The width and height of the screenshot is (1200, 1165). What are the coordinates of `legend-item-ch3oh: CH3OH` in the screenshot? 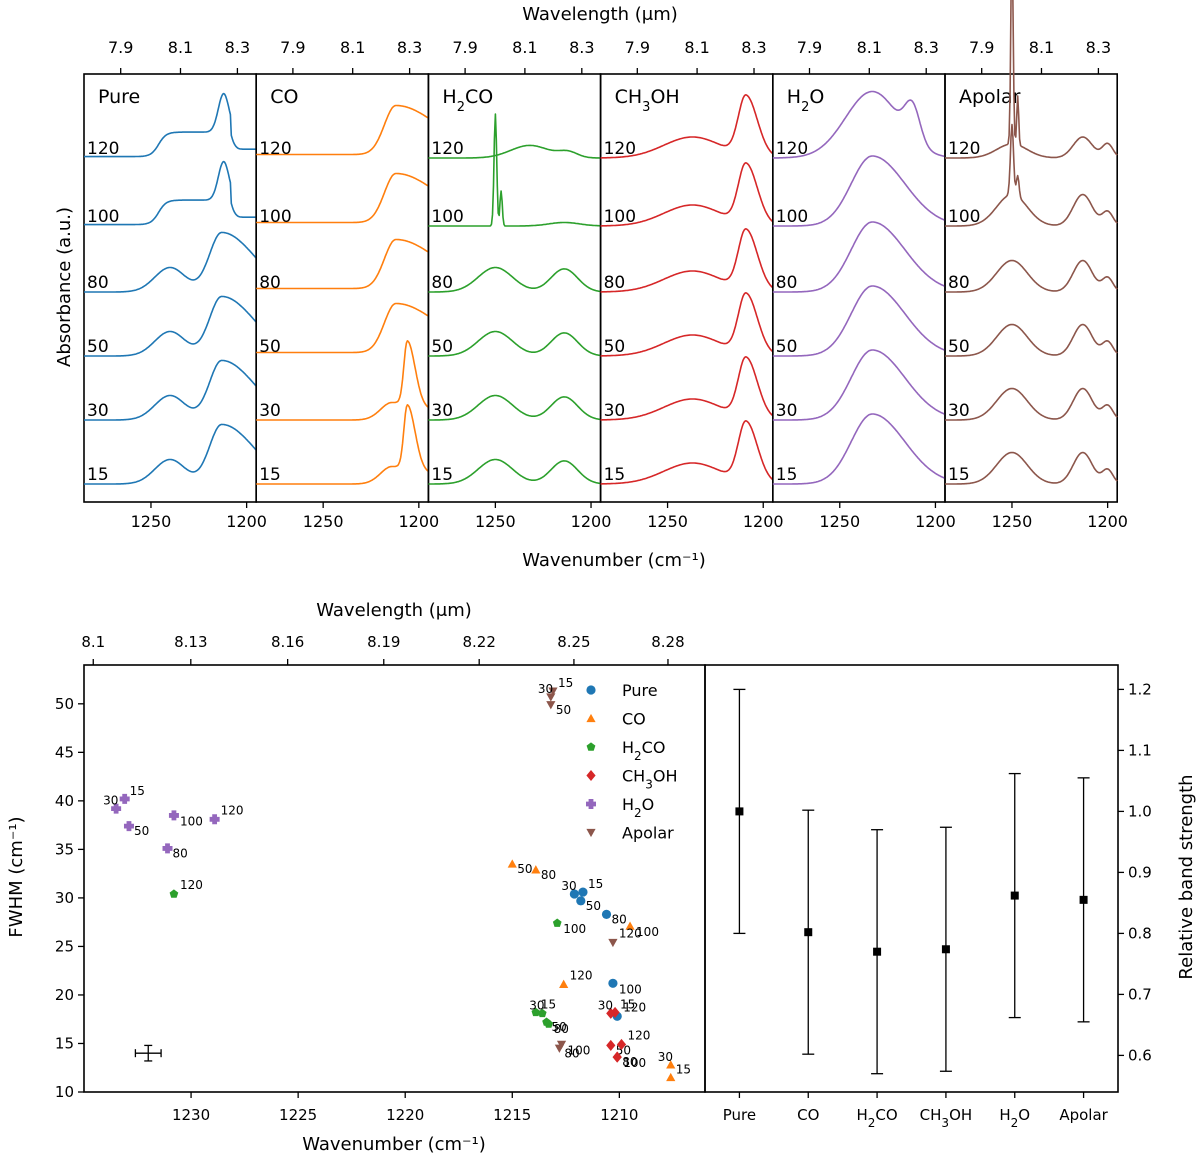 It's located at (631, 779).